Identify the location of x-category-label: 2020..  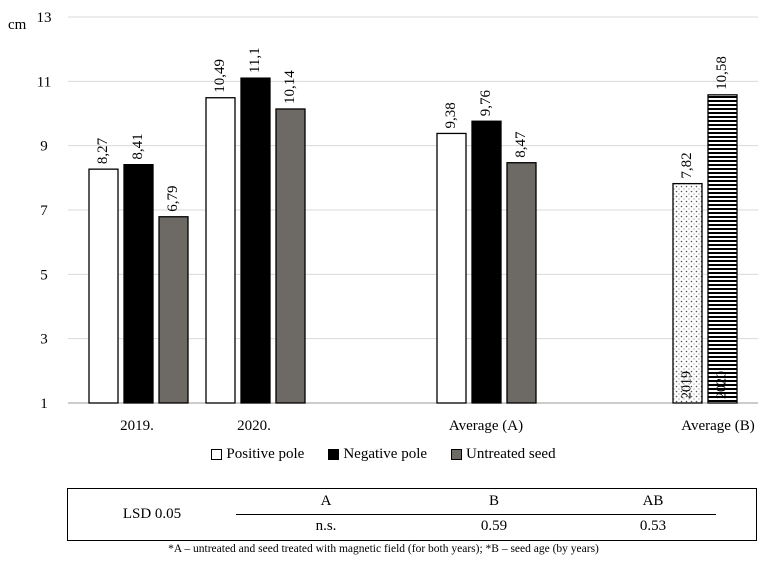
(254, 426).